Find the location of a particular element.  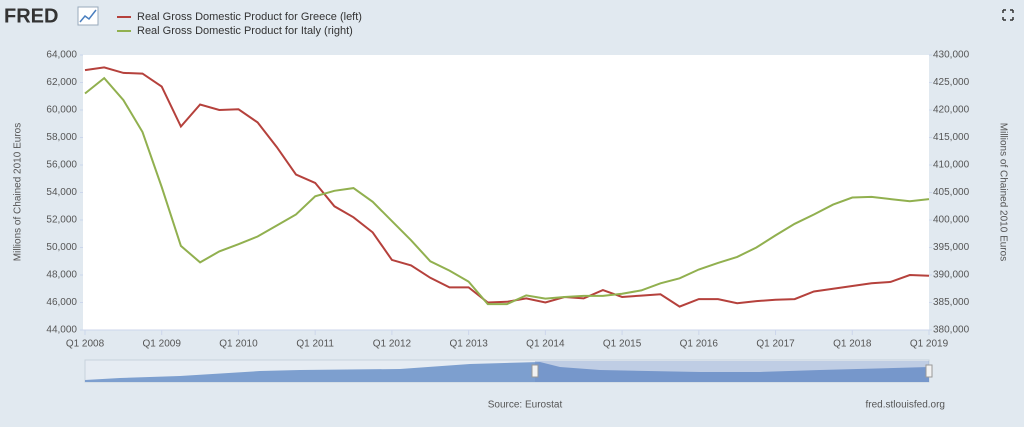

x-tick-label: Q1 2015 is located at coordinates (622, 344).